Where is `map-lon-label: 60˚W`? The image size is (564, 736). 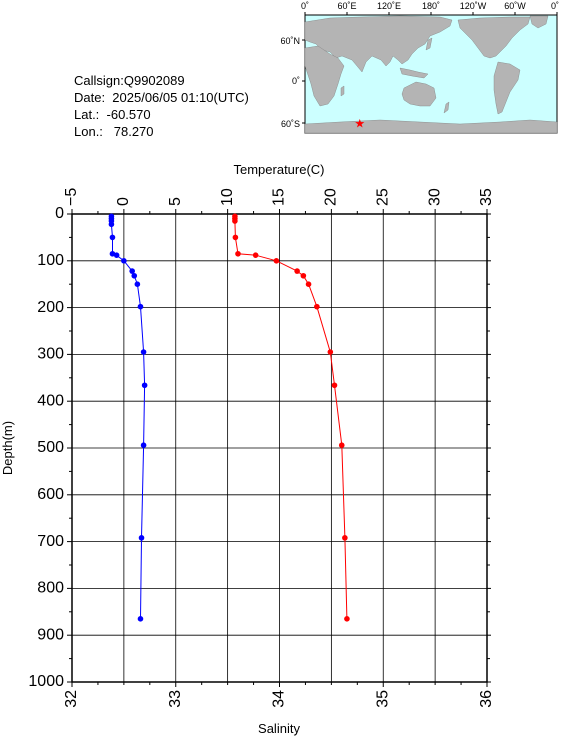
map-lon-label: 60˚W is located at coordinates (515, 6).